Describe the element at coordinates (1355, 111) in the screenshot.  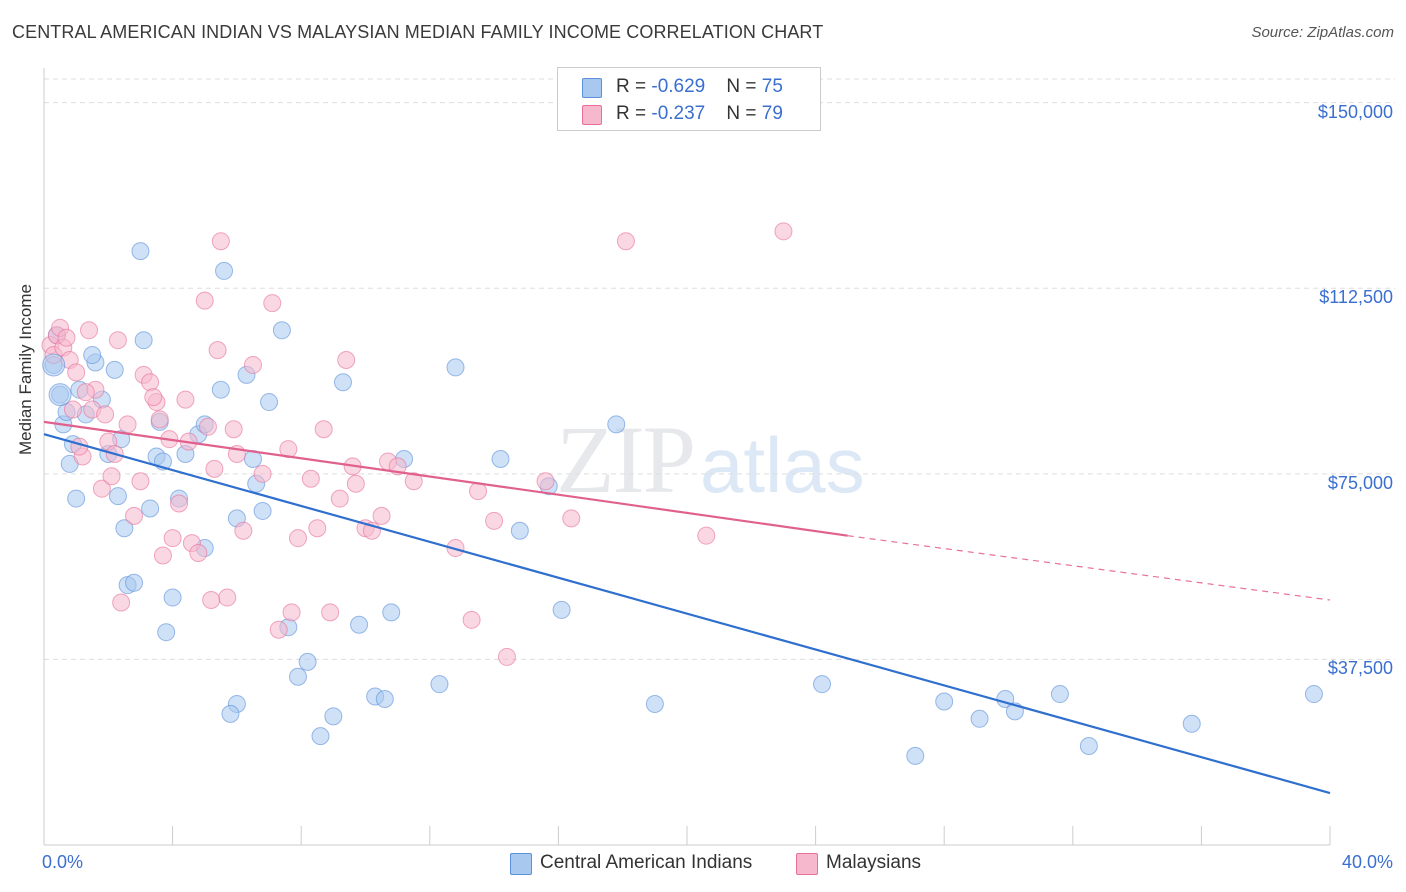
I see `y-tick-label: $150,000` at that location.